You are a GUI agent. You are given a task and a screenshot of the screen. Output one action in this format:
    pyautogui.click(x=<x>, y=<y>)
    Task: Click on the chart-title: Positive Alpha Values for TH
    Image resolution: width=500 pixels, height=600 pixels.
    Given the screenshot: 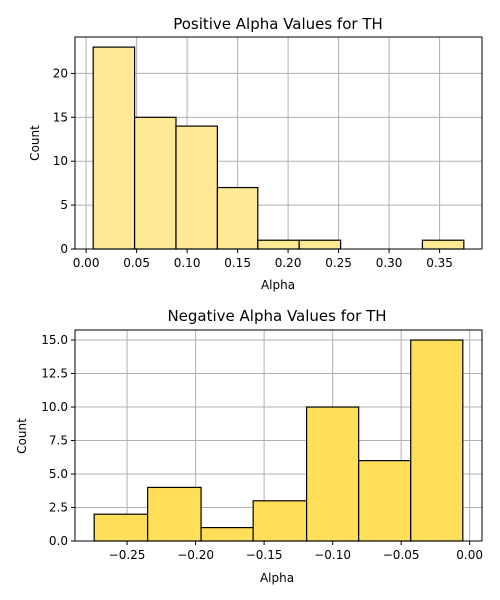 What is the action you would take?
    pyautogui.click(x=278, y=24)
    